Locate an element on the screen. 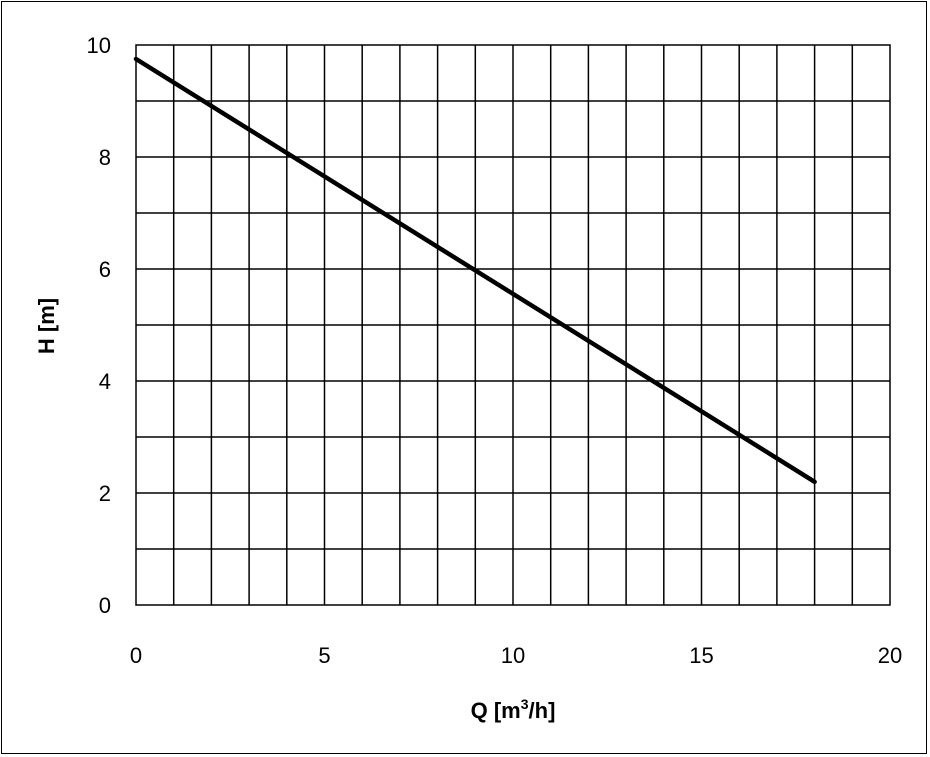 This screenshot has height=757, width=930. x-tick-label: 10 is located at coordinates (513, 655).